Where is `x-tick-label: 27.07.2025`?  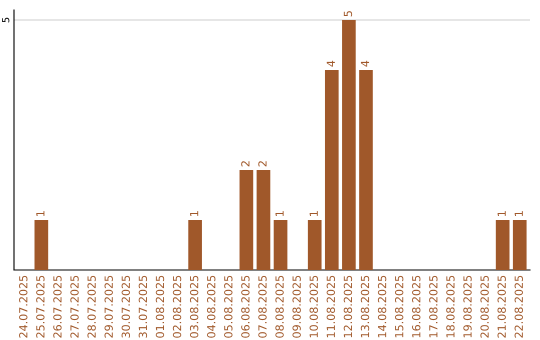 x-tick-label: 27.07.2025 is located at coordinates (74, 307).